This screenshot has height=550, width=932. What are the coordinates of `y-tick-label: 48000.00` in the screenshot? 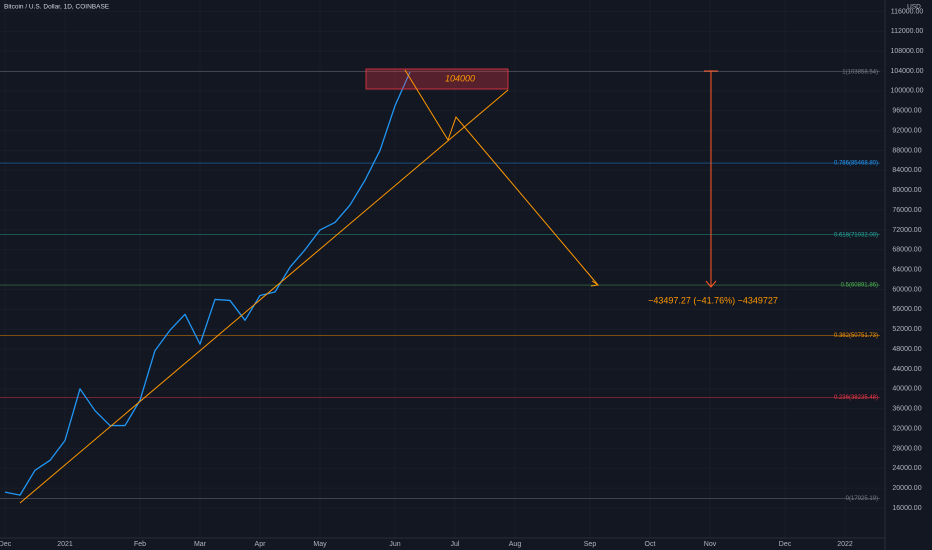 It's located at (906, 349).